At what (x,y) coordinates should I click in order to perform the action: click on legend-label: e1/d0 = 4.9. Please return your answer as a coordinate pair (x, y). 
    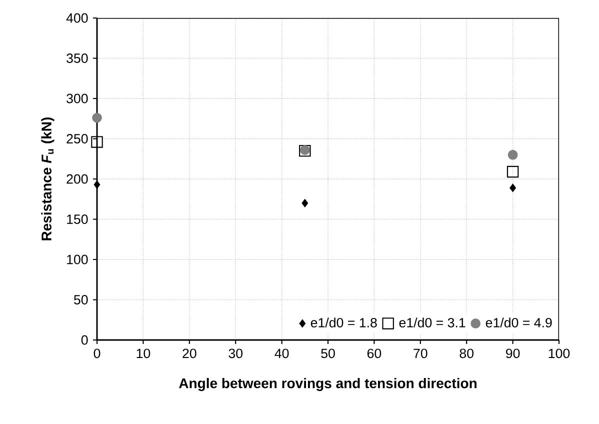
    Looking at the image, I should click on (519, 323).